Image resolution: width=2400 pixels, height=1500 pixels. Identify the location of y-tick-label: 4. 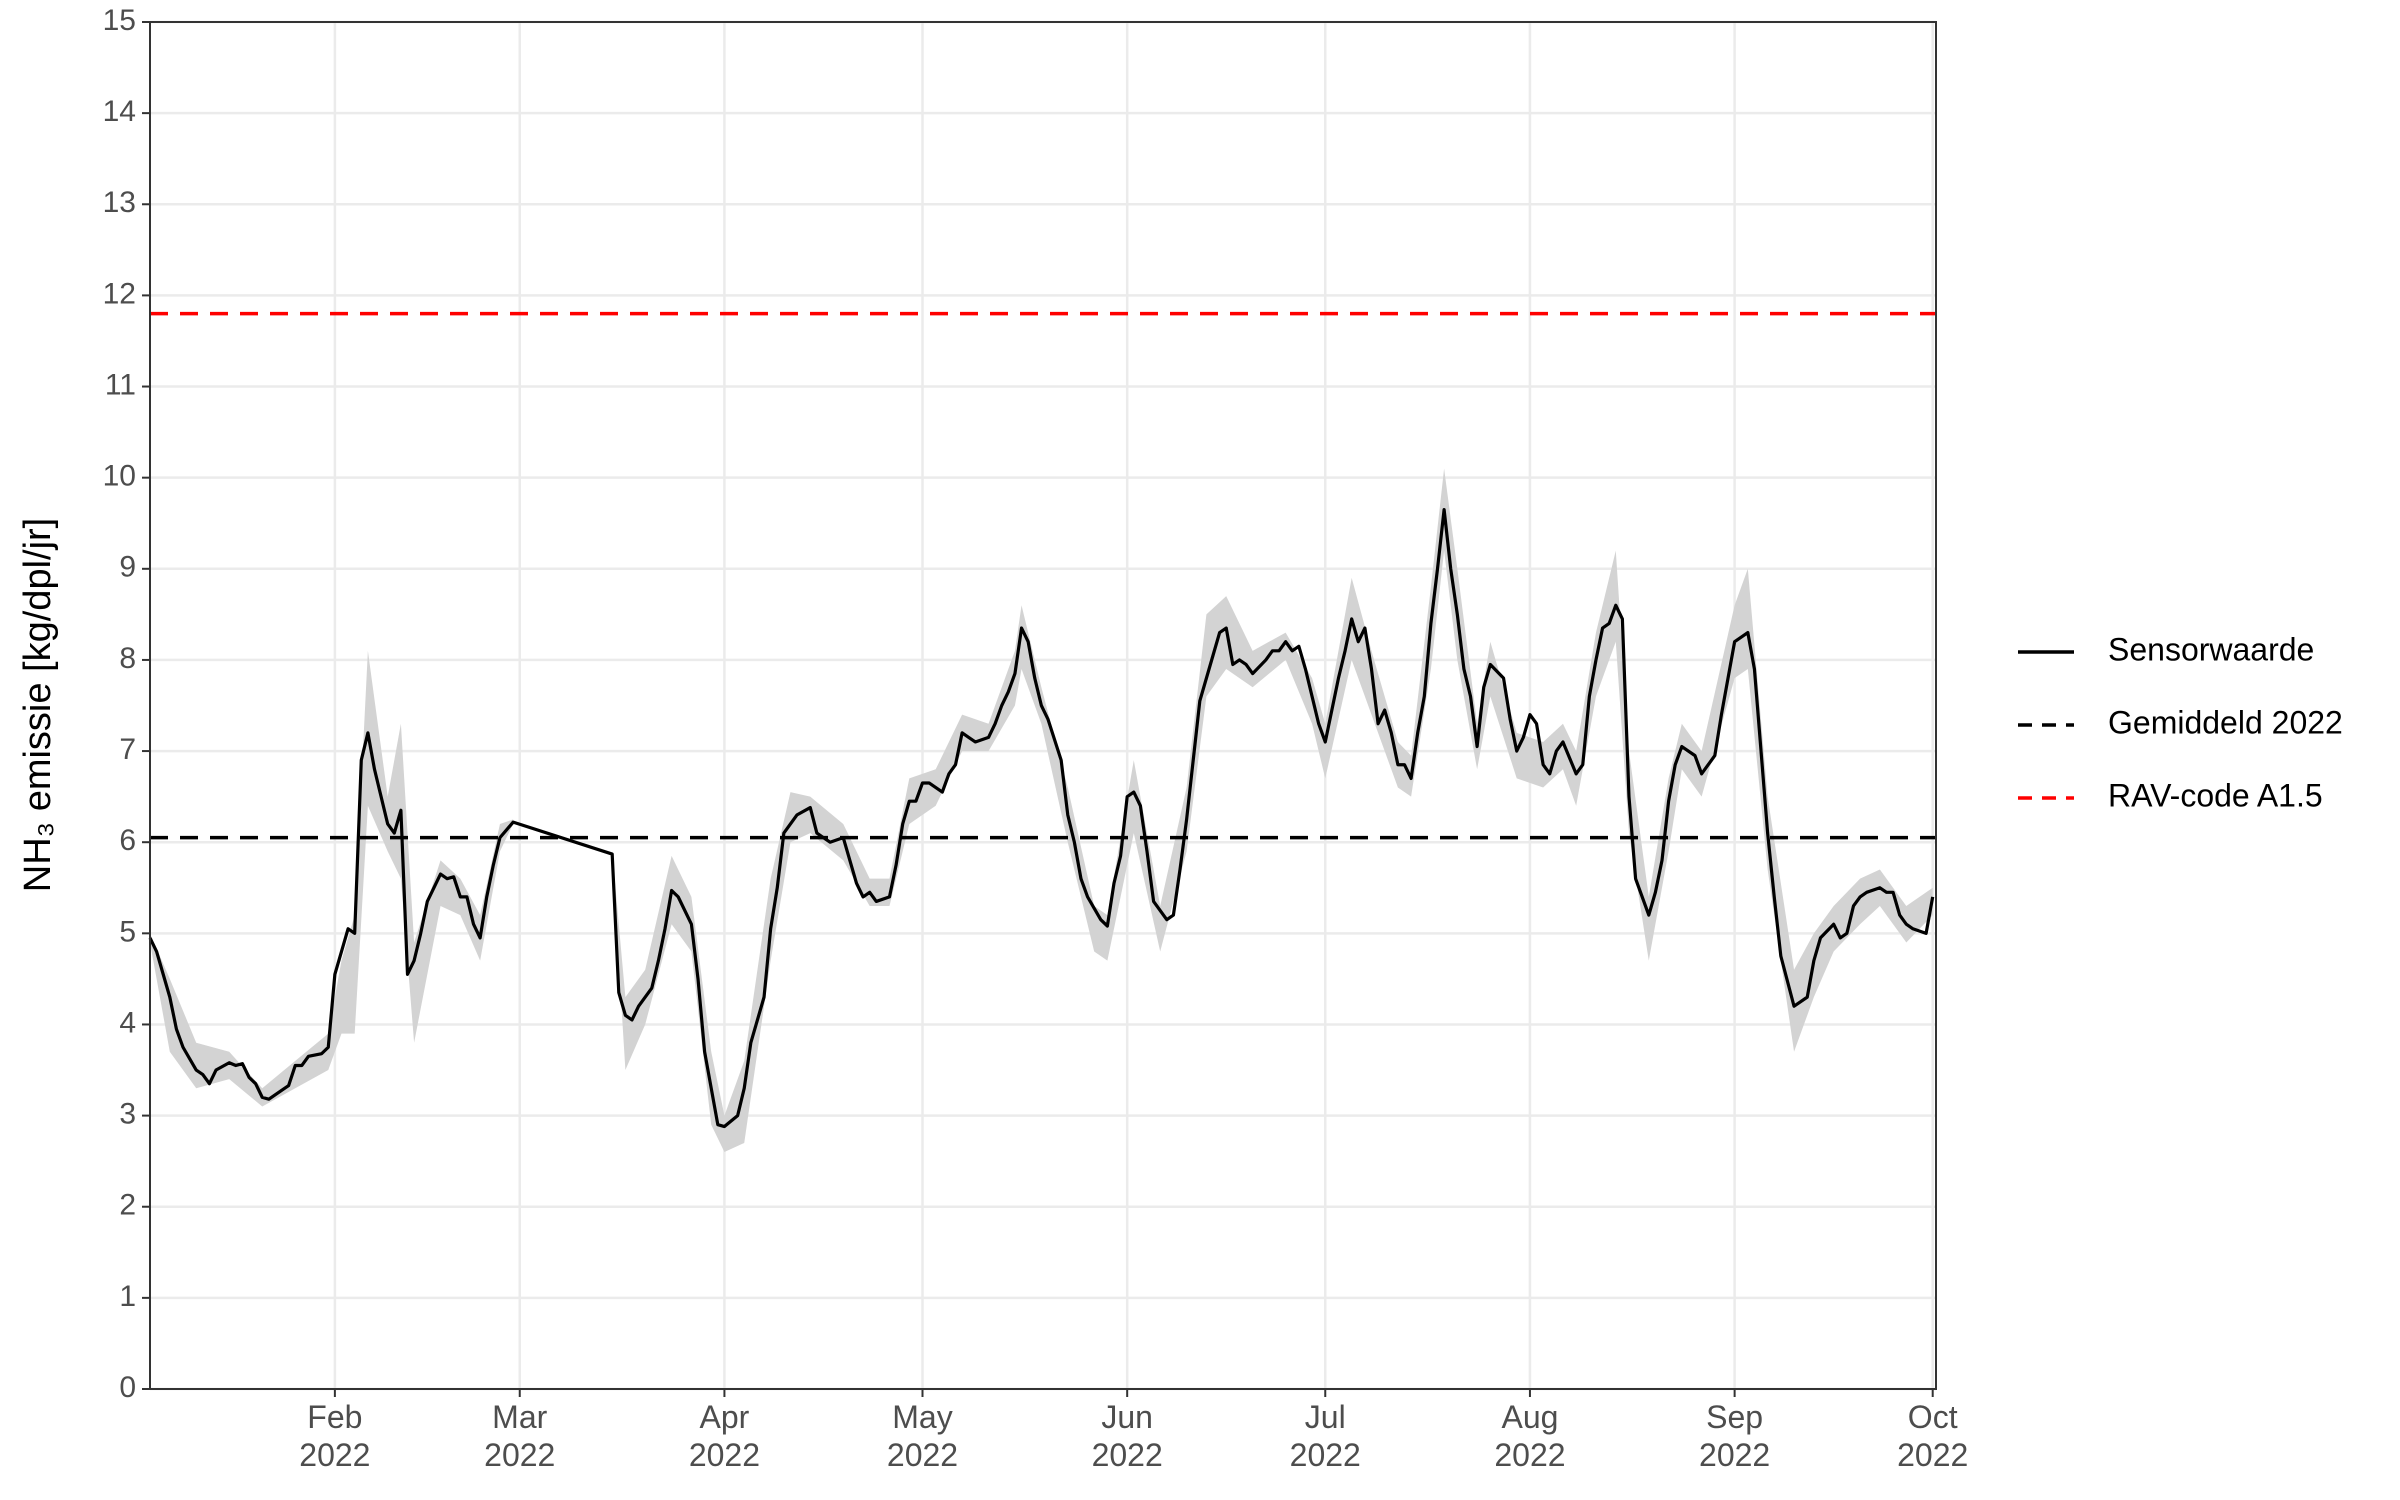
(127, 1022).